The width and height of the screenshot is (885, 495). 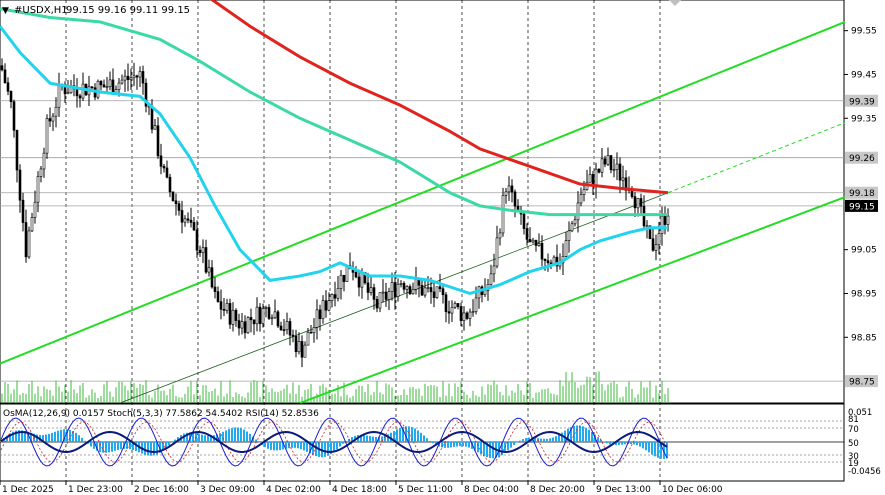 I want to click on y-tick-label: 99.45, so click(x=864, y=75).